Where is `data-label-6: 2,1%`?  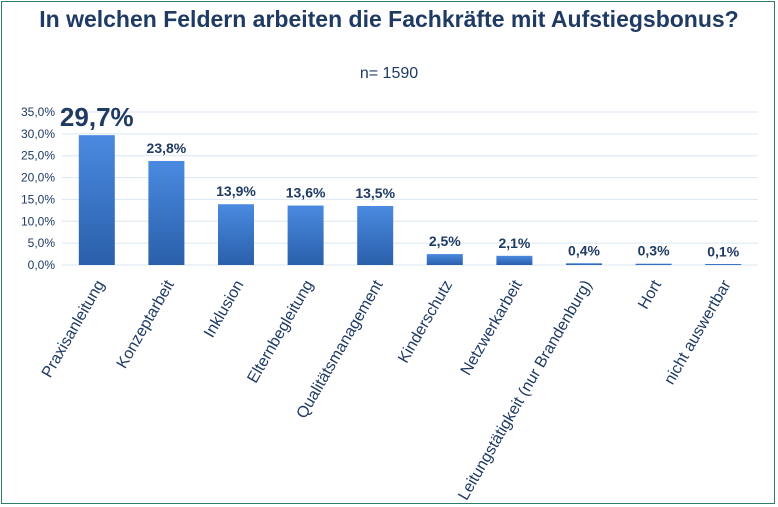 data-label-6: 2,1% is located at coordinates (514, 243).